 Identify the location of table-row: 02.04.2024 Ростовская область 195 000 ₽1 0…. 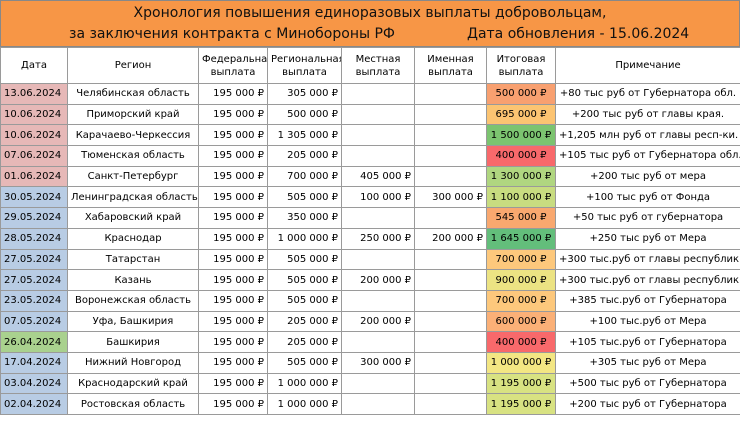
(370, 404).